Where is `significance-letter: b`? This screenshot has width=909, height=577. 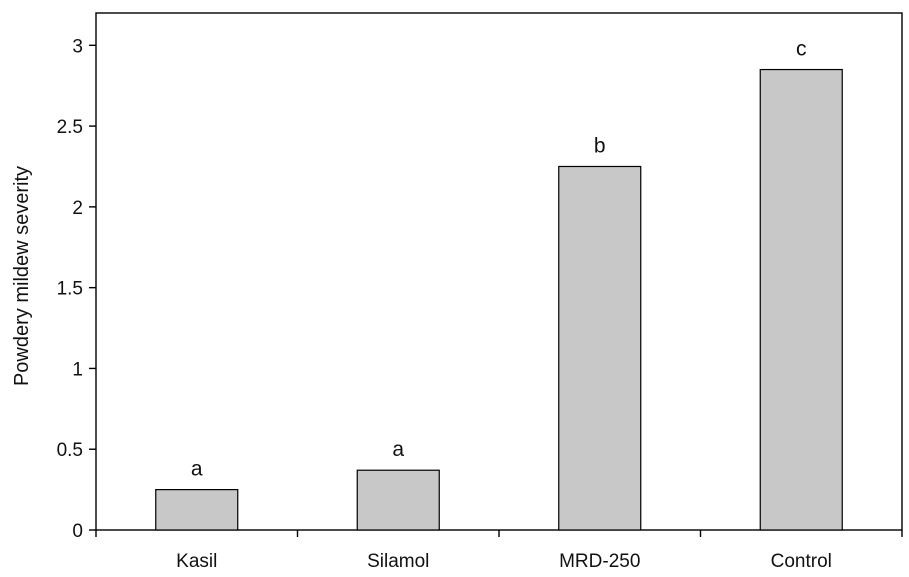
significance-letter: b is located at coordinates (600, 145).